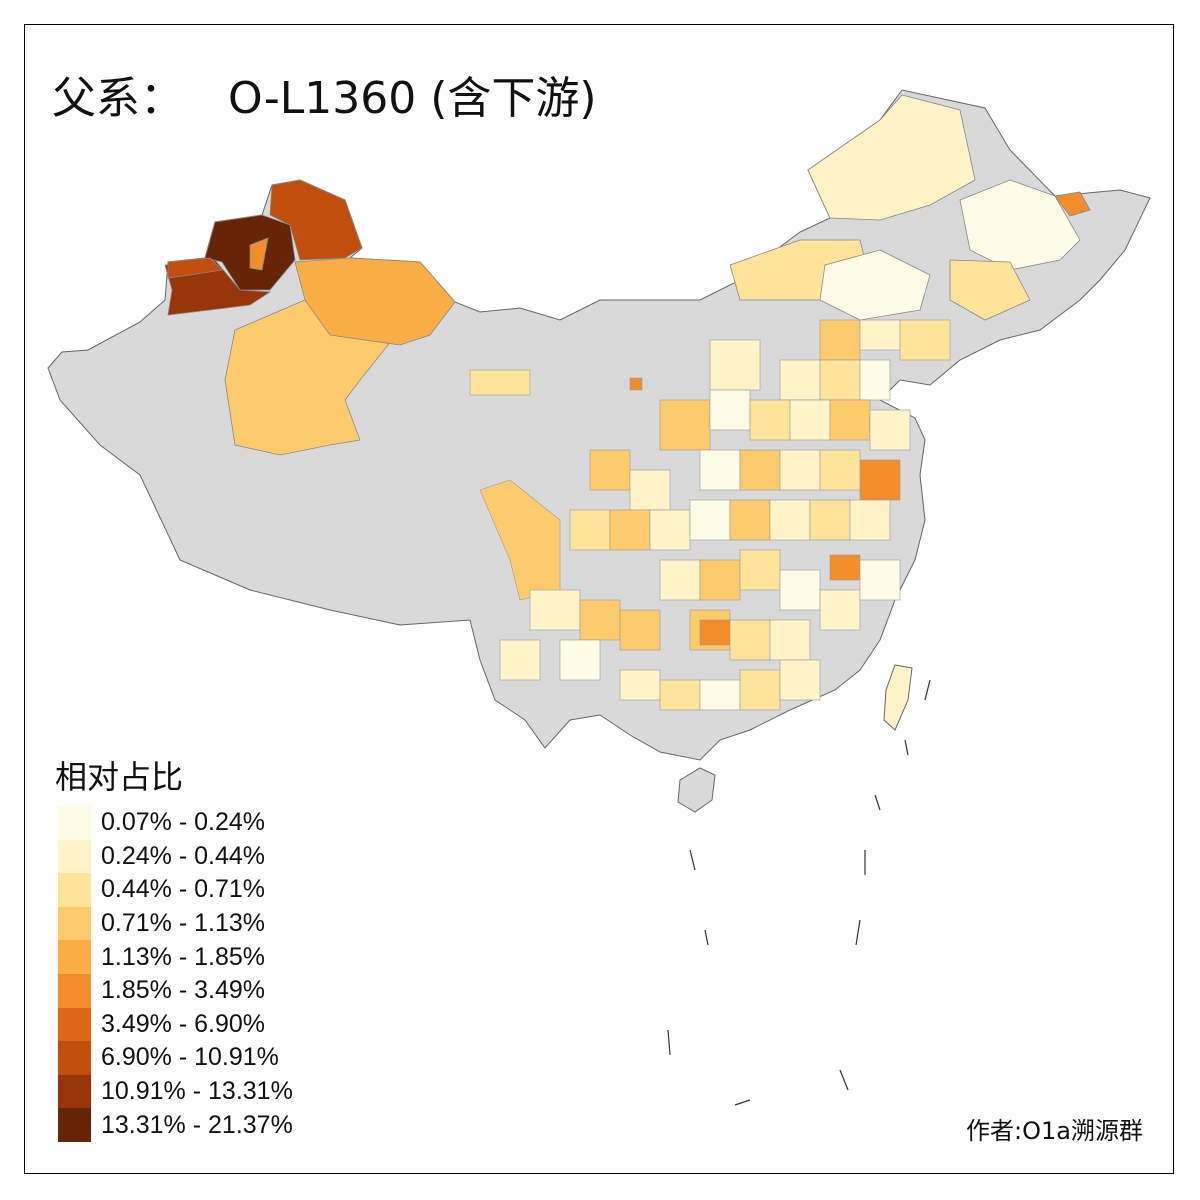 This screenshot has width=1200, height=1200. Describe the element at coordinates (197, 1124) in the screenshot. I see `legend-label: 13.31% - 21.37%` at that location.